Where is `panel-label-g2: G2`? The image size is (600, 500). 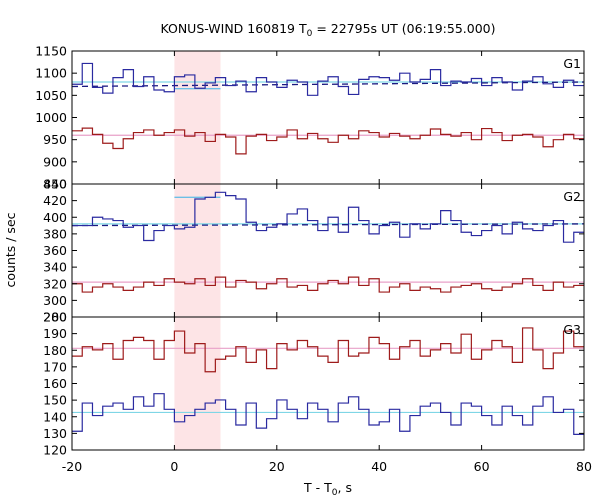
panel-label-g2: G2 is located at coordinates (572, 196).